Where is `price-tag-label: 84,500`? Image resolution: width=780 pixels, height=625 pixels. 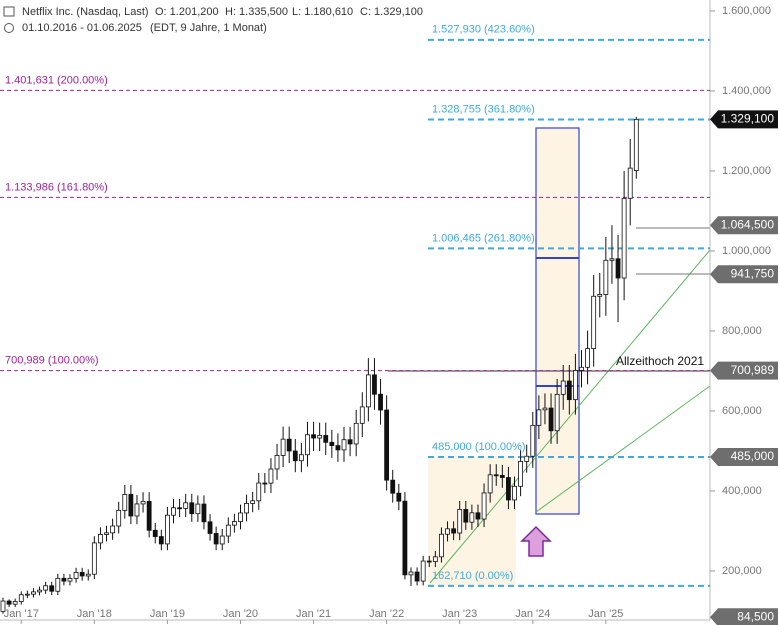 price-tag-label: 84,500 is located at coordinates (755, 616).